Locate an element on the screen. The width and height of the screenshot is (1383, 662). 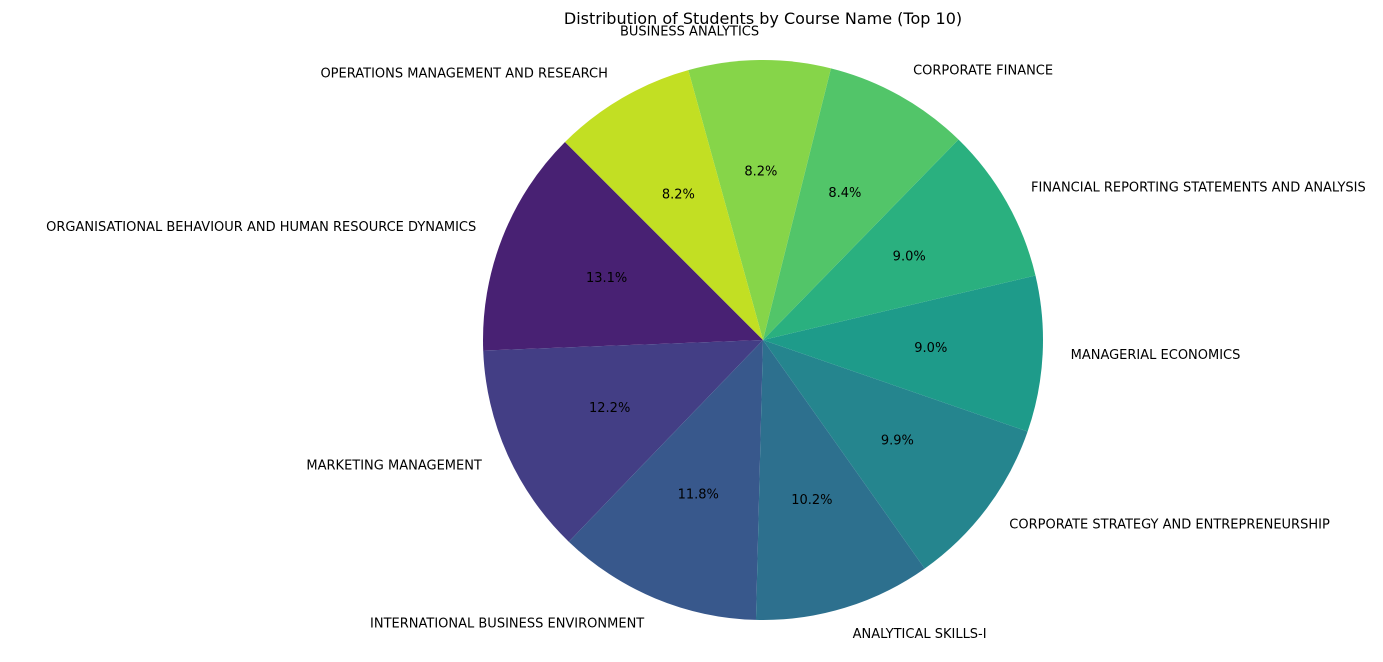
pct-label-international-business-environment: 11.8% is located at coordinates (698, 495).